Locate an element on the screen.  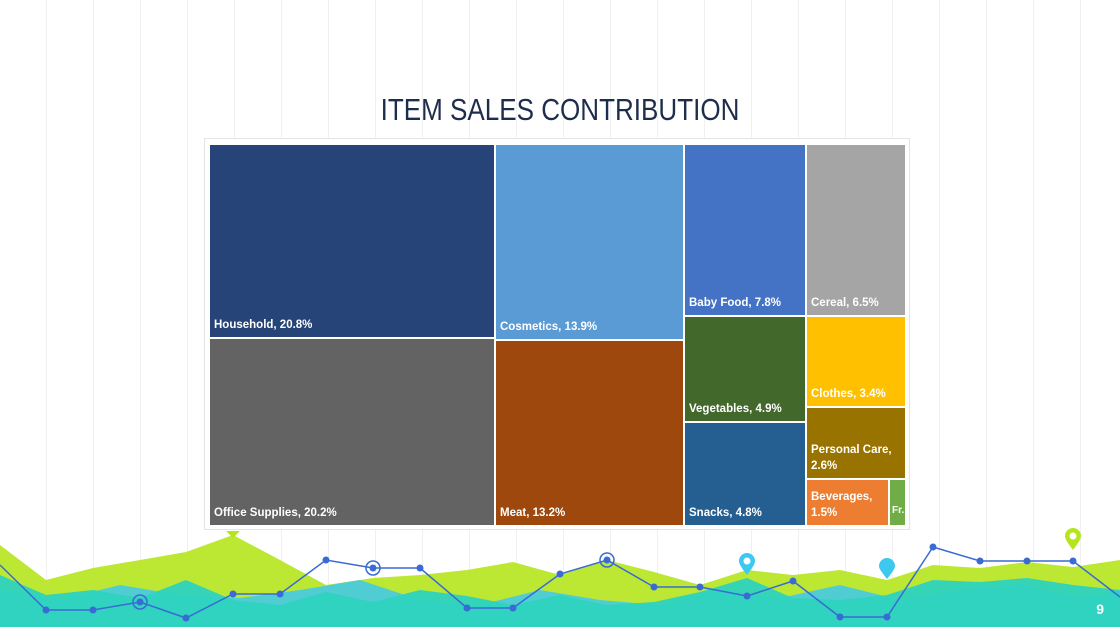
treemap-tile-label: Household, 20.8% is located at coordinates (263, 325).